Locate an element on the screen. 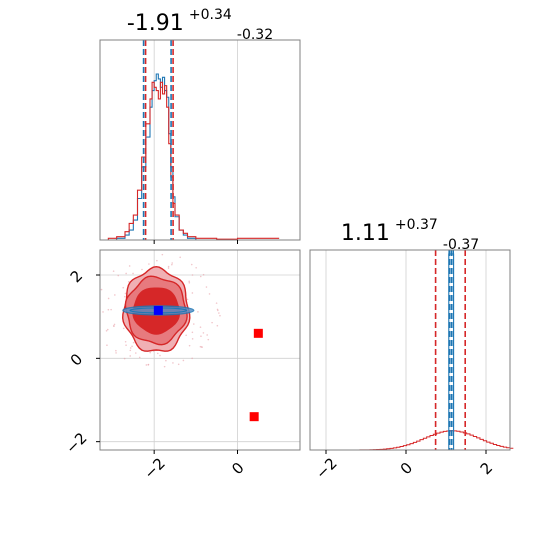 This screenshot has width=550, height=550. y-tick-label: 2 is located at coordinates (76, 276).